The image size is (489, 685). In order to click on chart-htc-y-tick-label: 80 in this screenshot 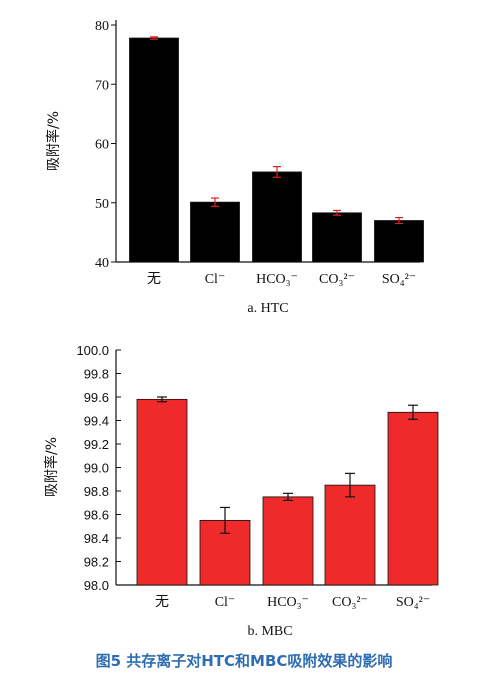, I will do `click(102, 26)`.